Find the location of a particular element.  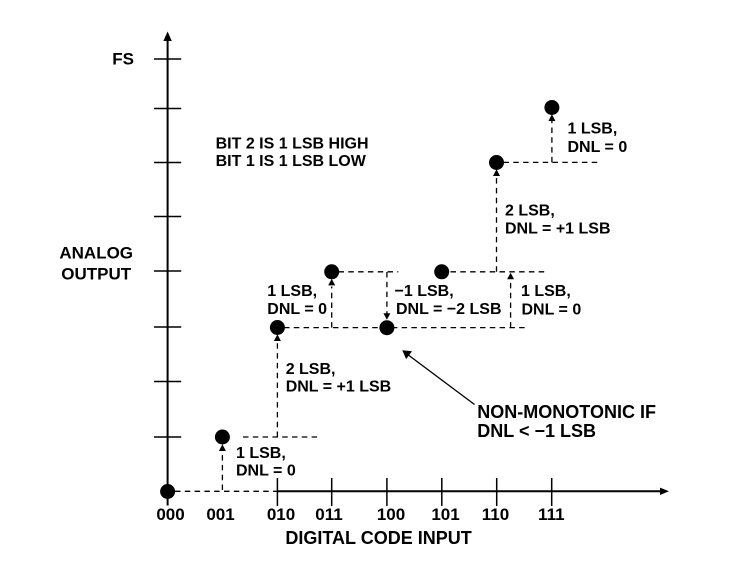

svg-text: DNL = −2 LSB is located at coordinates (449, 309).